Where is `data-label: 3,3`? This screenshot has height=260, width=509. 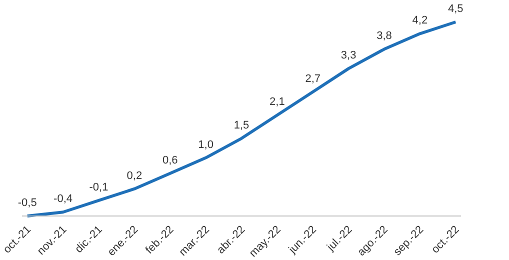
data-label: 3,3 is located at coordinates (348, 56).